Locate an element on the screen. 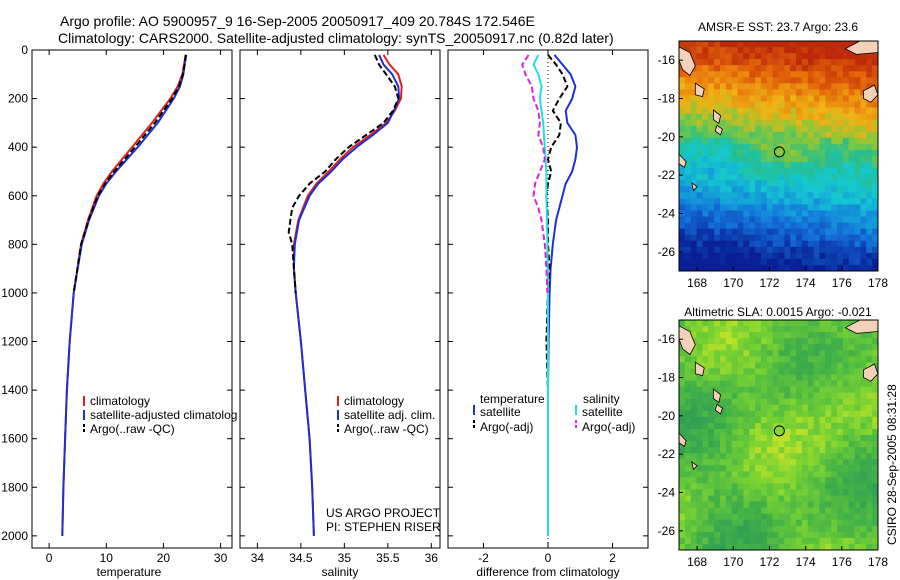 This screenshot has height=580, width=900. sst-map-frame is located at coordinates (778, 156).